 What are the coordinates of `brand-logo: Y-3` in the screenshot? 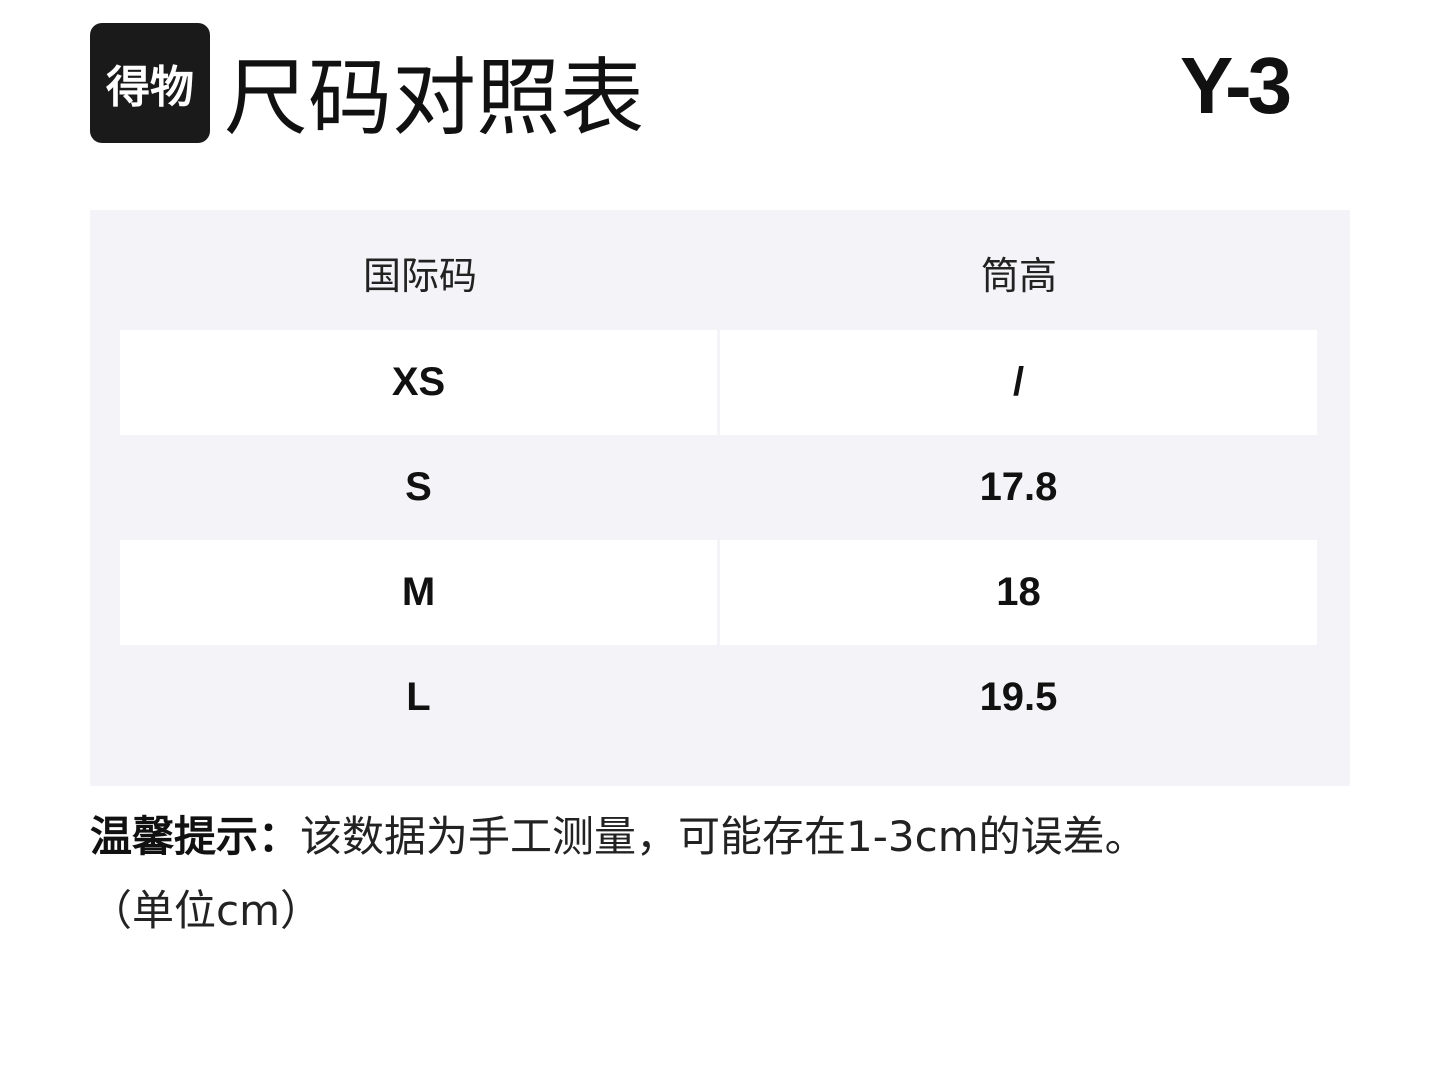 It's located at (1236, 85).